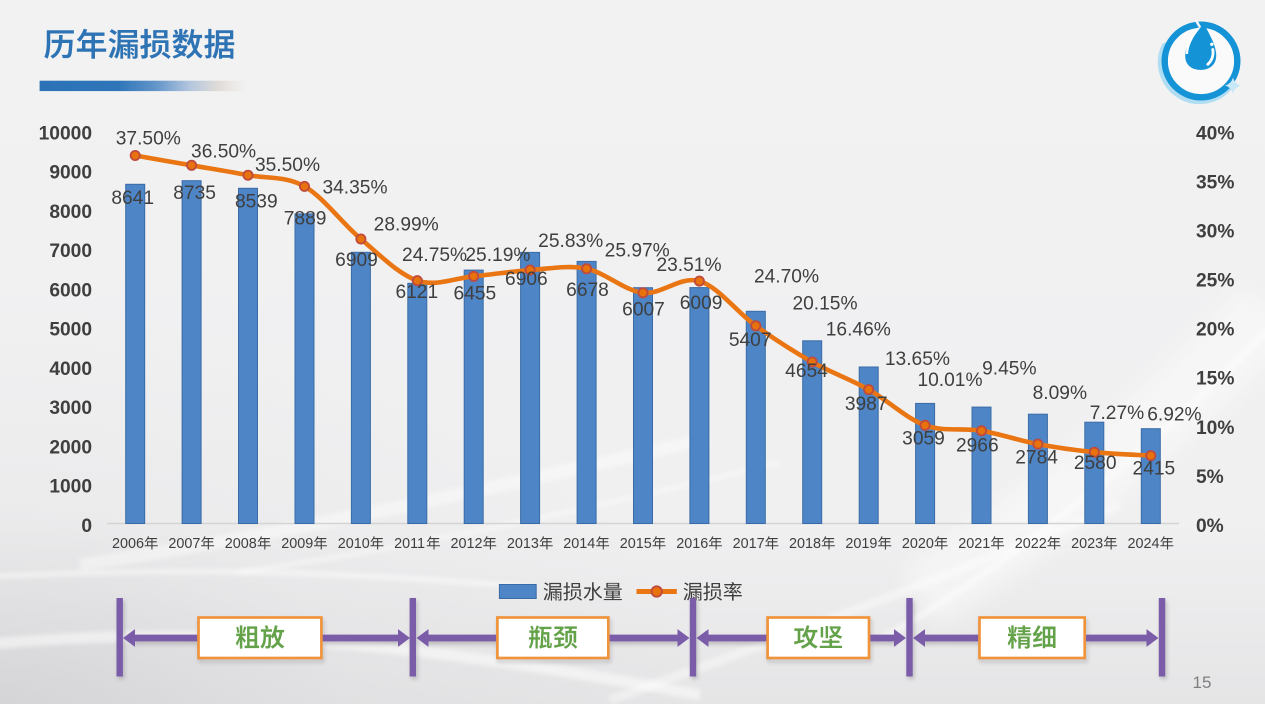 The image size is (1265, 704). I want to click on svg-text: 2011, so click(409, 544).